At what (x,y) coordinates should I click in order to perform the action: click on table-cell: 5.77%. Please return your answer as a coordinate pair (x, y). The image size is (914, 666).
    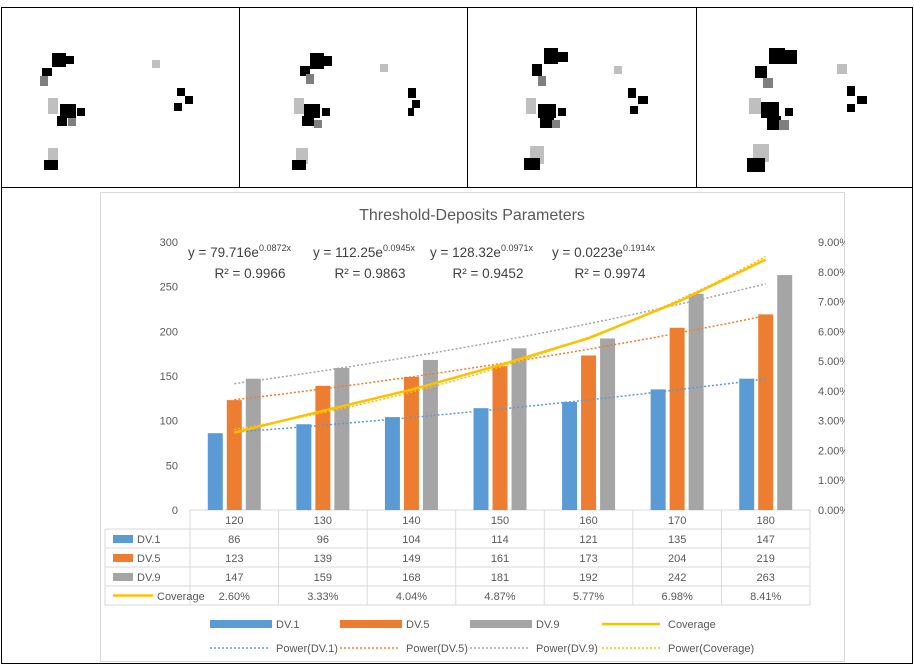
    Looking at the image, I should click on (588, 597).